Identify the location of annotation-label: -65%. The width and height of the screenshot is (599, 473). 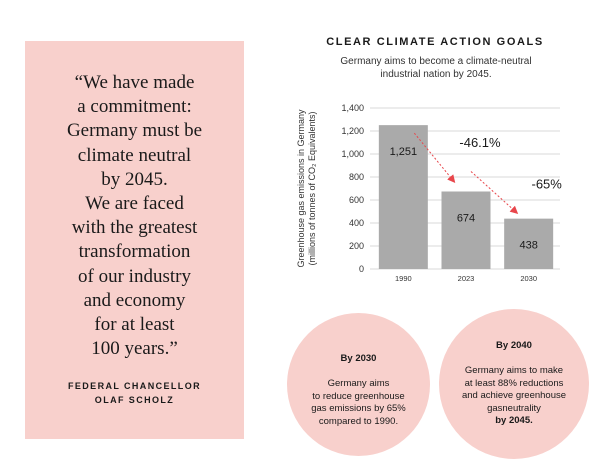
(546, 183).